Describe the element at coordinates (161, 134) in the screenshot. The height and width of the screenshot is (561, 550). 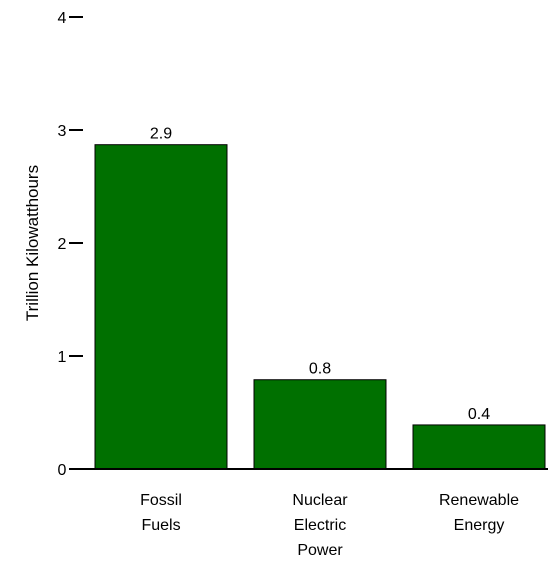
I see `bar-value-label: 2.9` at that location.